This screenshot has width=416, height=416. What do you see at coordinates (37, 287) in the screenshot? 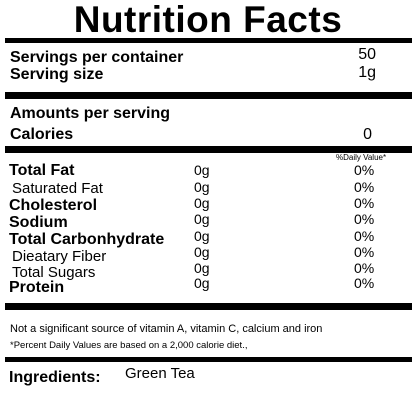
I see `nutrient-name: Protein` at bounding box center [37, 287].